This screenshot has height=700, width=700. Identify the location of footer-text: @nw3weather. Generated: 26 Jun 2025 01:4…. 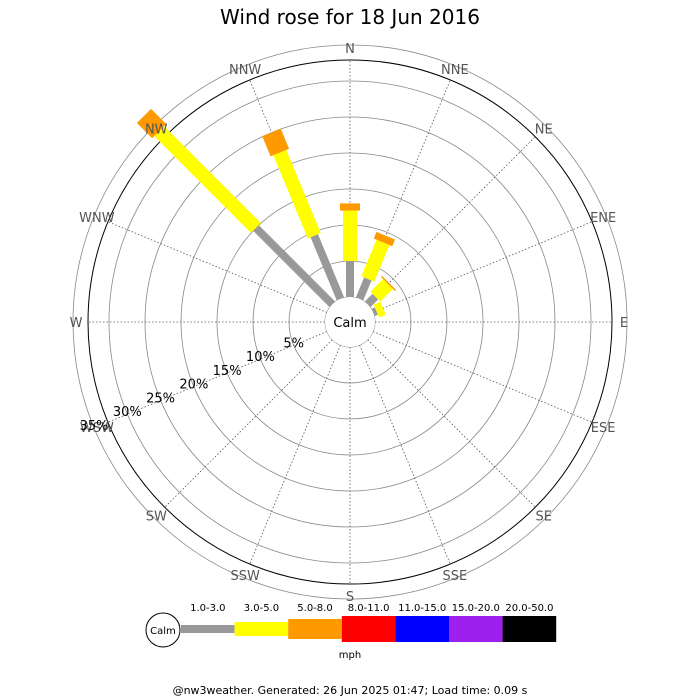
(350, 690).